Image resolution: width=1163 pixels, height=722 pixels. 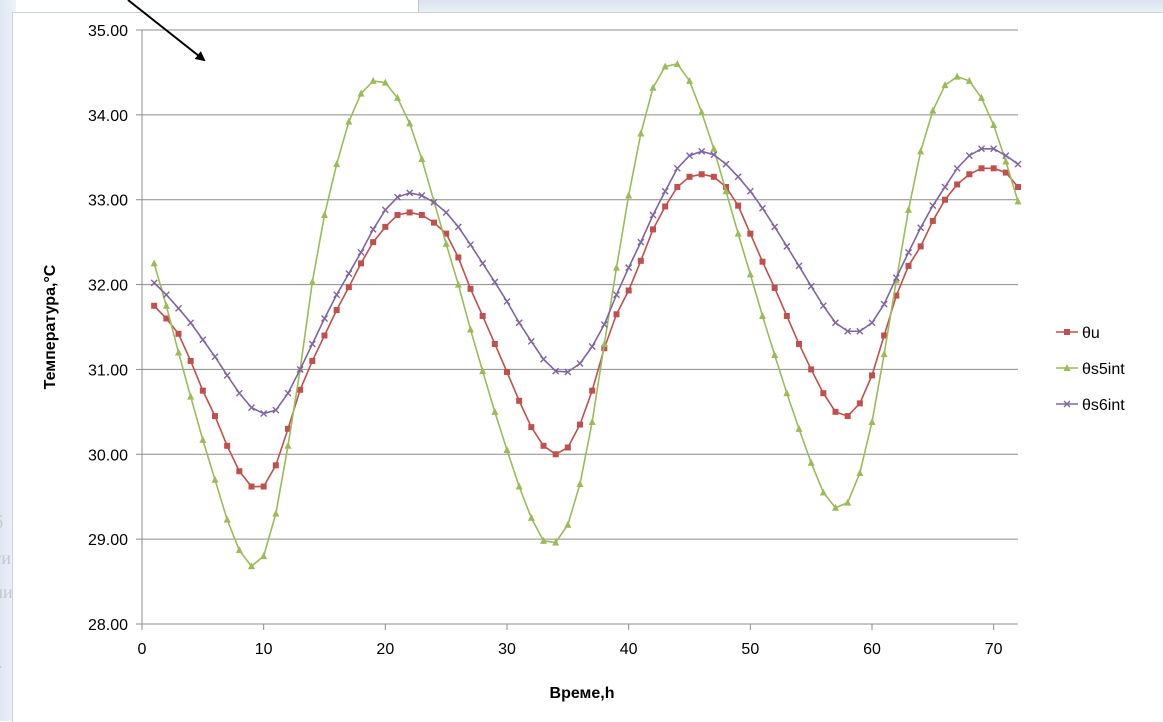 What do you see at coordinates (108, 286) in the screenshot?
I see `y-tick-label: 32.00` at bounding box center [108, 286].